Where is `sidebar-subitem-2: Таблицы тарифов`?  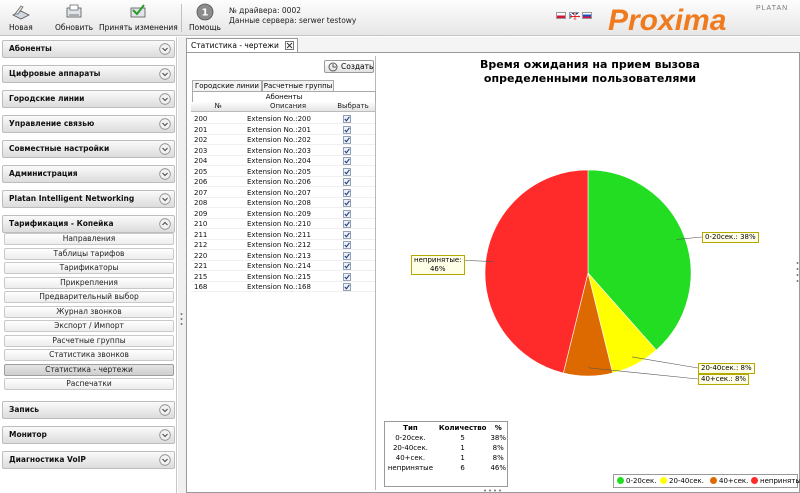
sidebar-subitem-2: Таблицы тарифов is located at coordinates (89, 253).